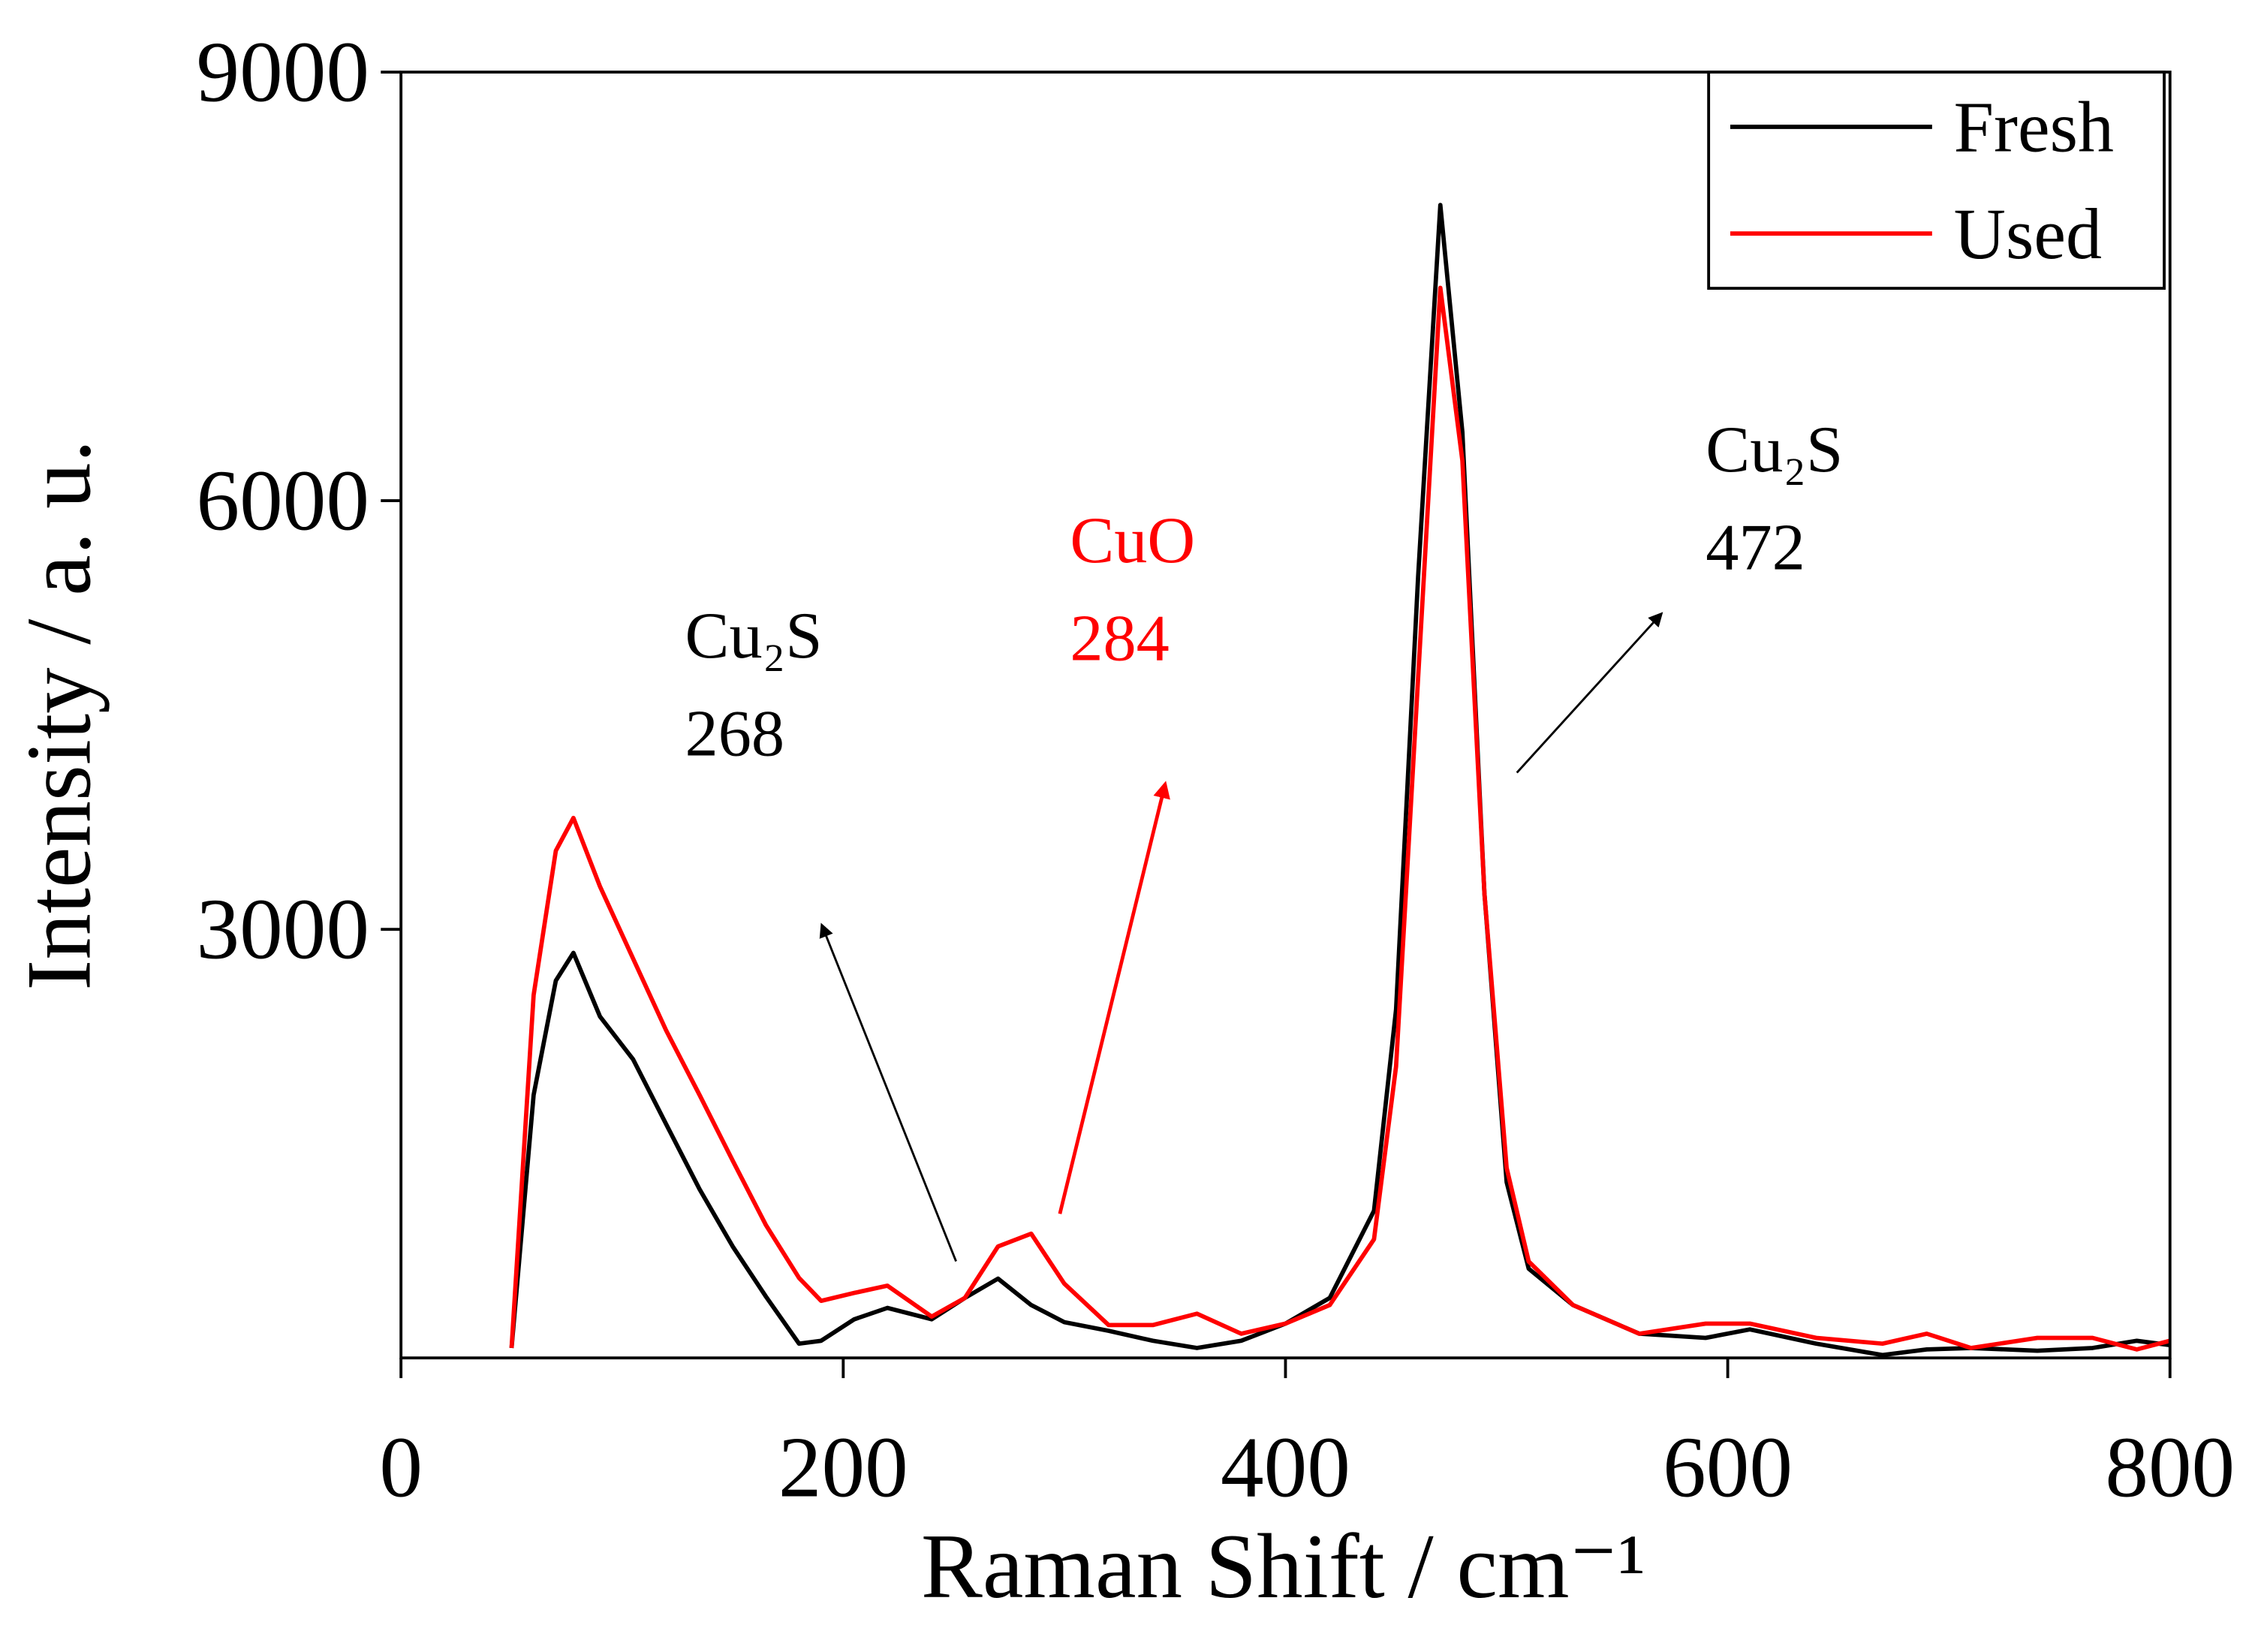  Describe the element at coordinates (282, 500) in the screenshot. I see `y-tick-label: 6000` at that location.